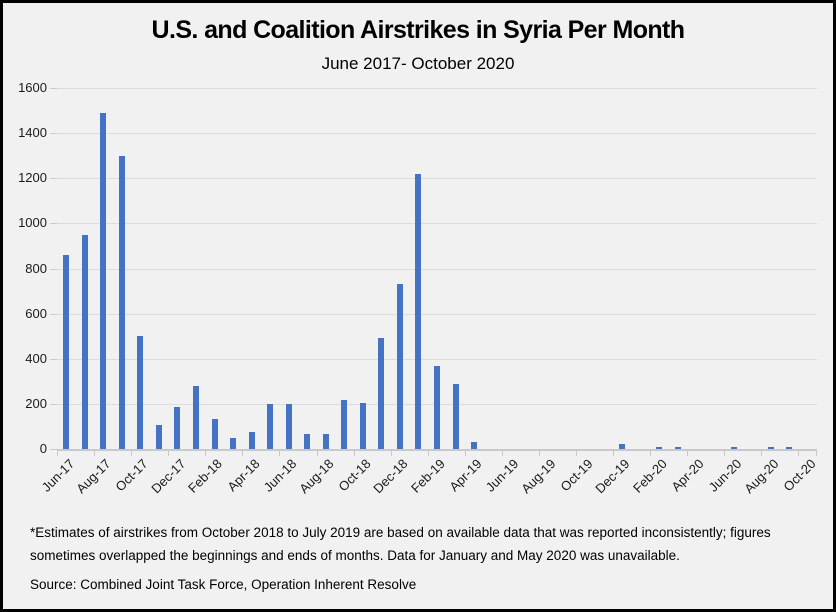  Describe the element at coordinates (132, 475) in the screenshot. I see `x-axis-label: Oct-17` at that location.